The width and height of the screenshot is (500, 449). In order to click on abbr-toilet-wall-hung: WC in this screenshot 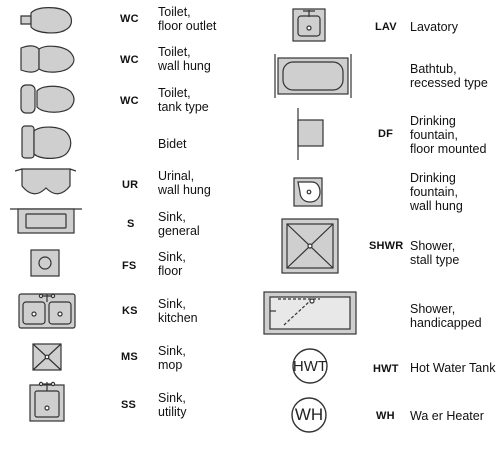, I will do `click(129, 60)`.